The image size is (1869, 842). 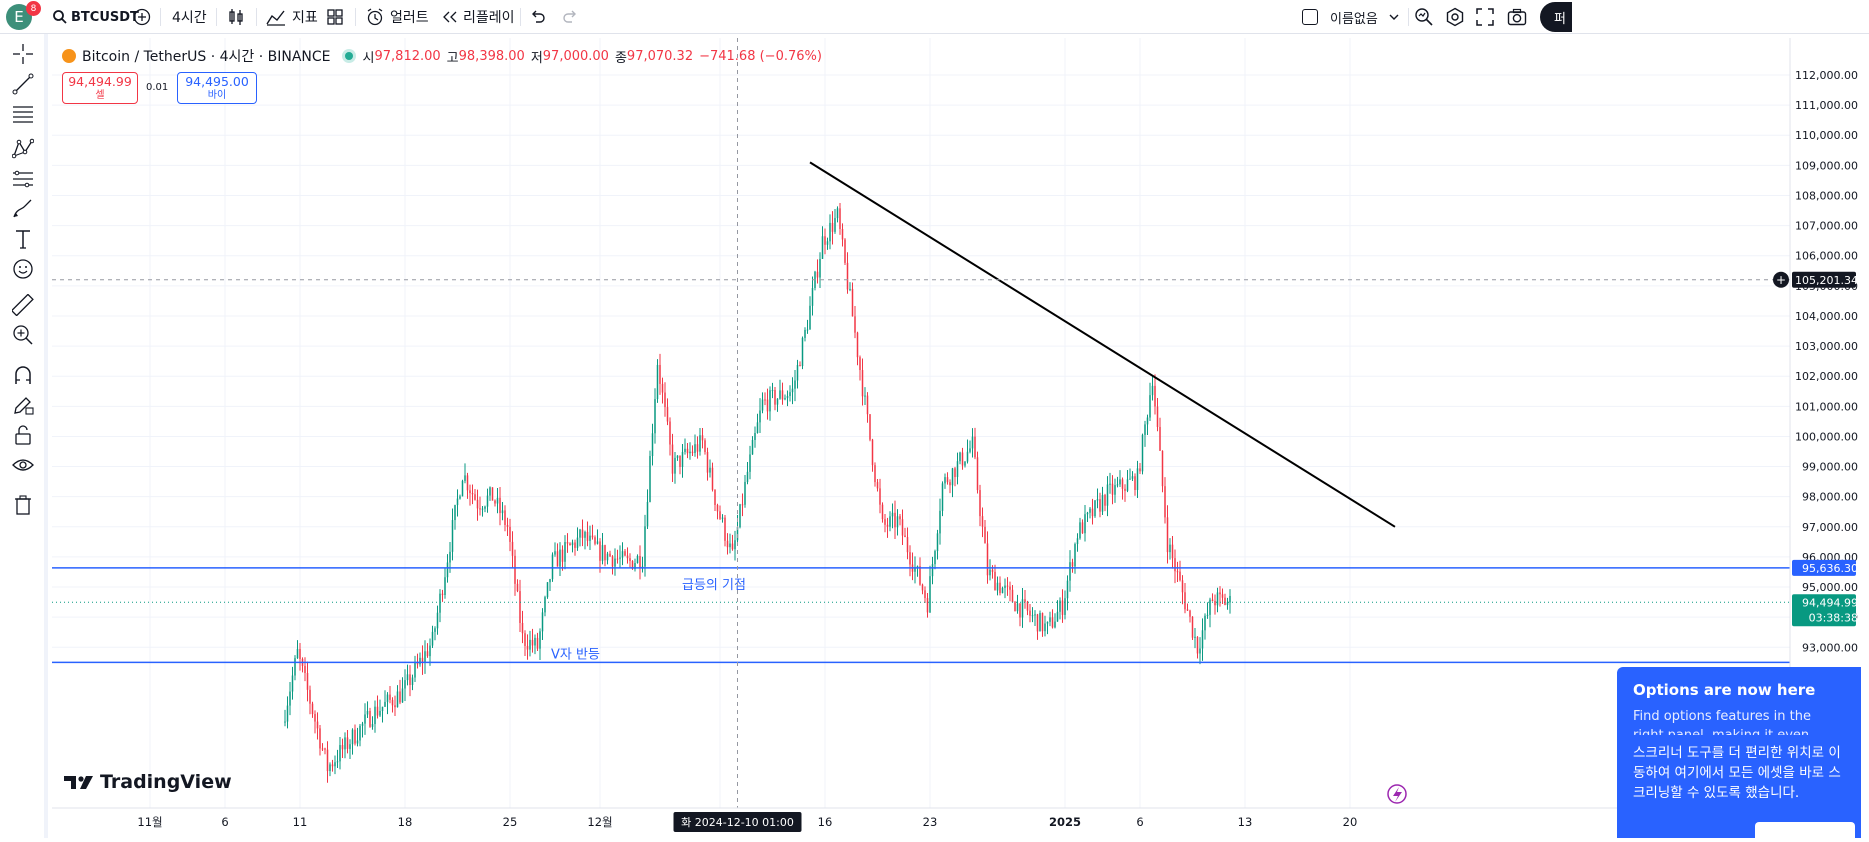 I want to click on price-tick-label: 100,000.00, so click(x=1826, y=436).